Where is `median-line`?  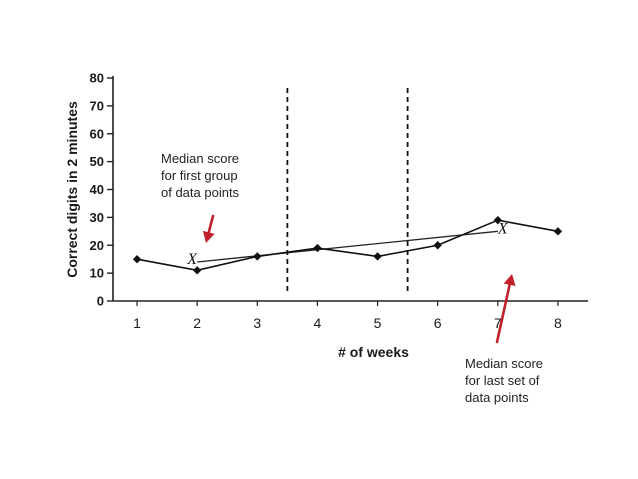
median-line is located at coordinates (347, 246).